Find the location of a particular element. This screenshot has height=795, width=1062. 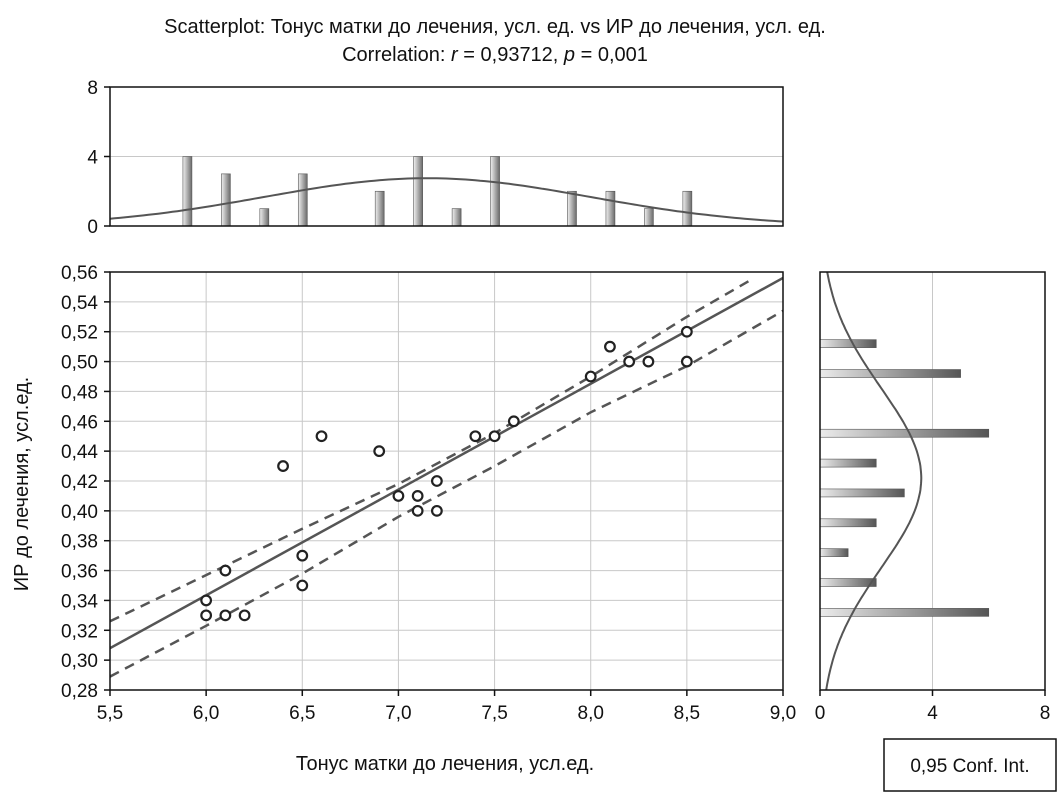

top-plot-frame is located at coordinates (446, 156).